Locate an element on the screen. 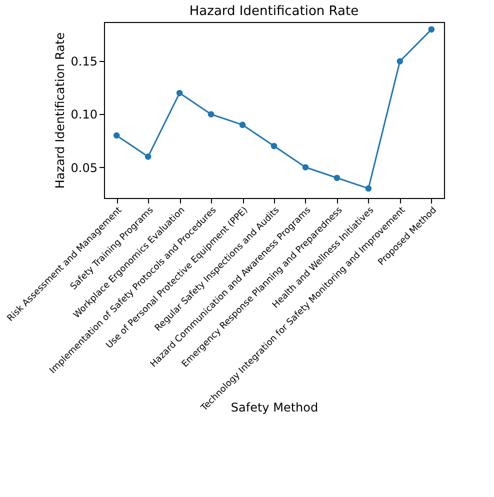  y-tick-label: 0.15 is located at coordinates (84, 61).